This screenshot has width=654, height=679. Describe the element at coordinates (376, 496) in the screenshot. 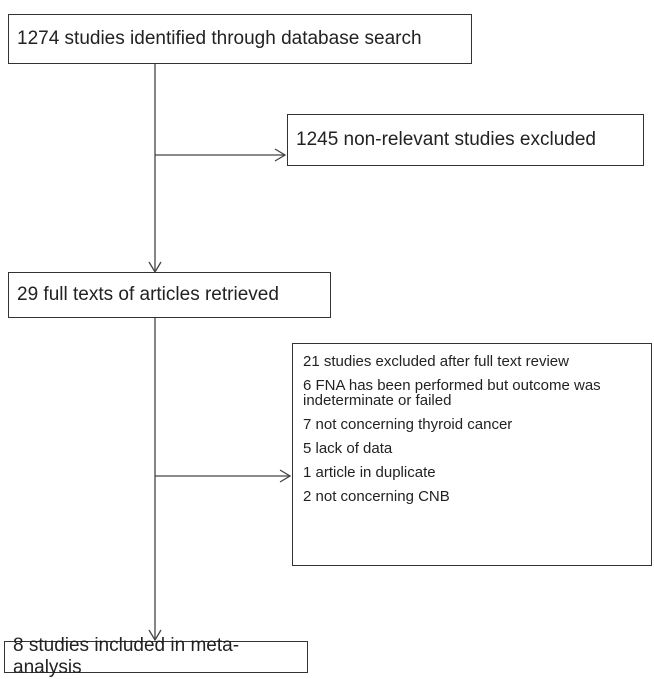

I see `exclusion-item: 2 not concerning CNB` at that location.